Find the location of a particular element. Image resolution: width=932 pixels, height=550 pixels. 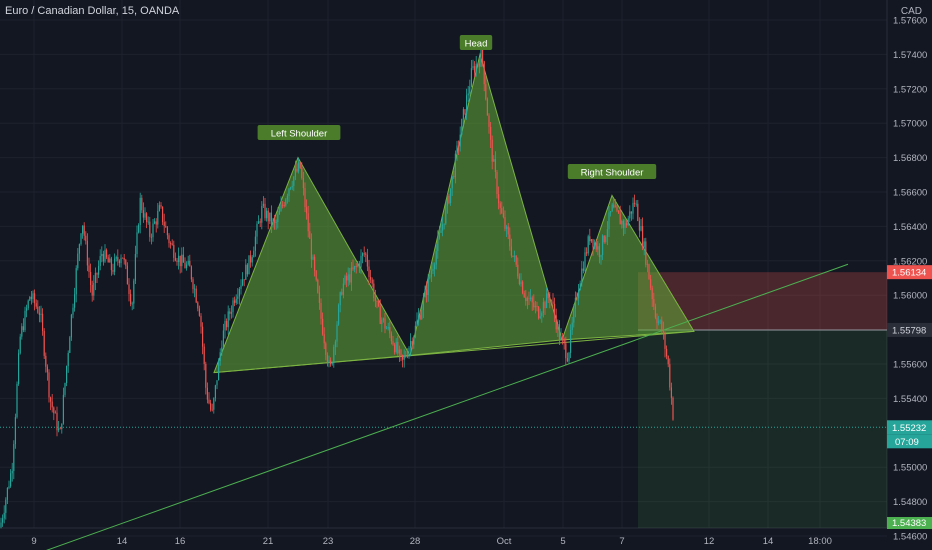

x-tick-label: 23 is located at coordinates (328, 541).